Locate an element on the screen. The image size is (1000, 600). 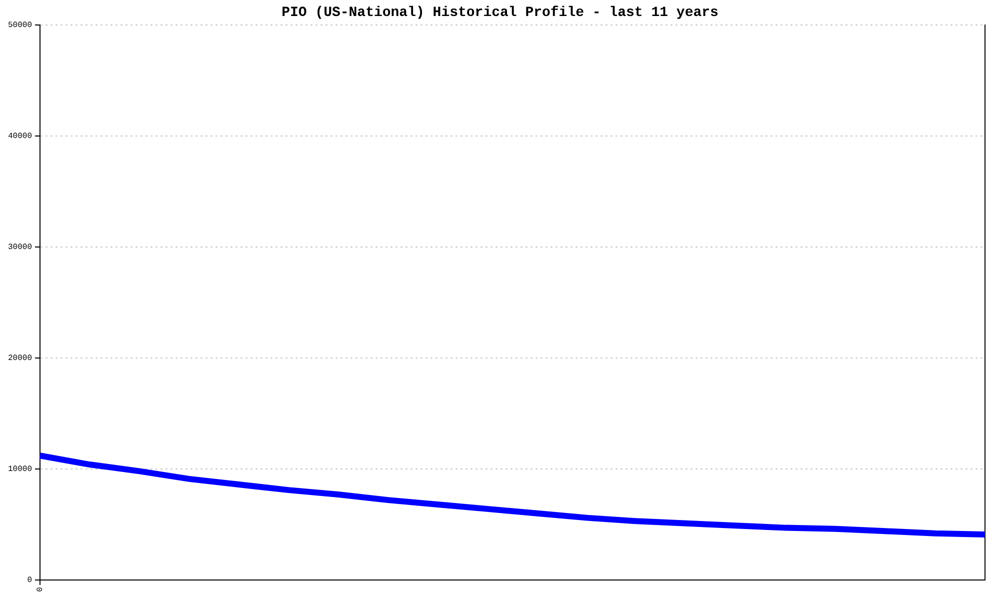
y-tick-label: 10000 is located at coordinates (20, 469).